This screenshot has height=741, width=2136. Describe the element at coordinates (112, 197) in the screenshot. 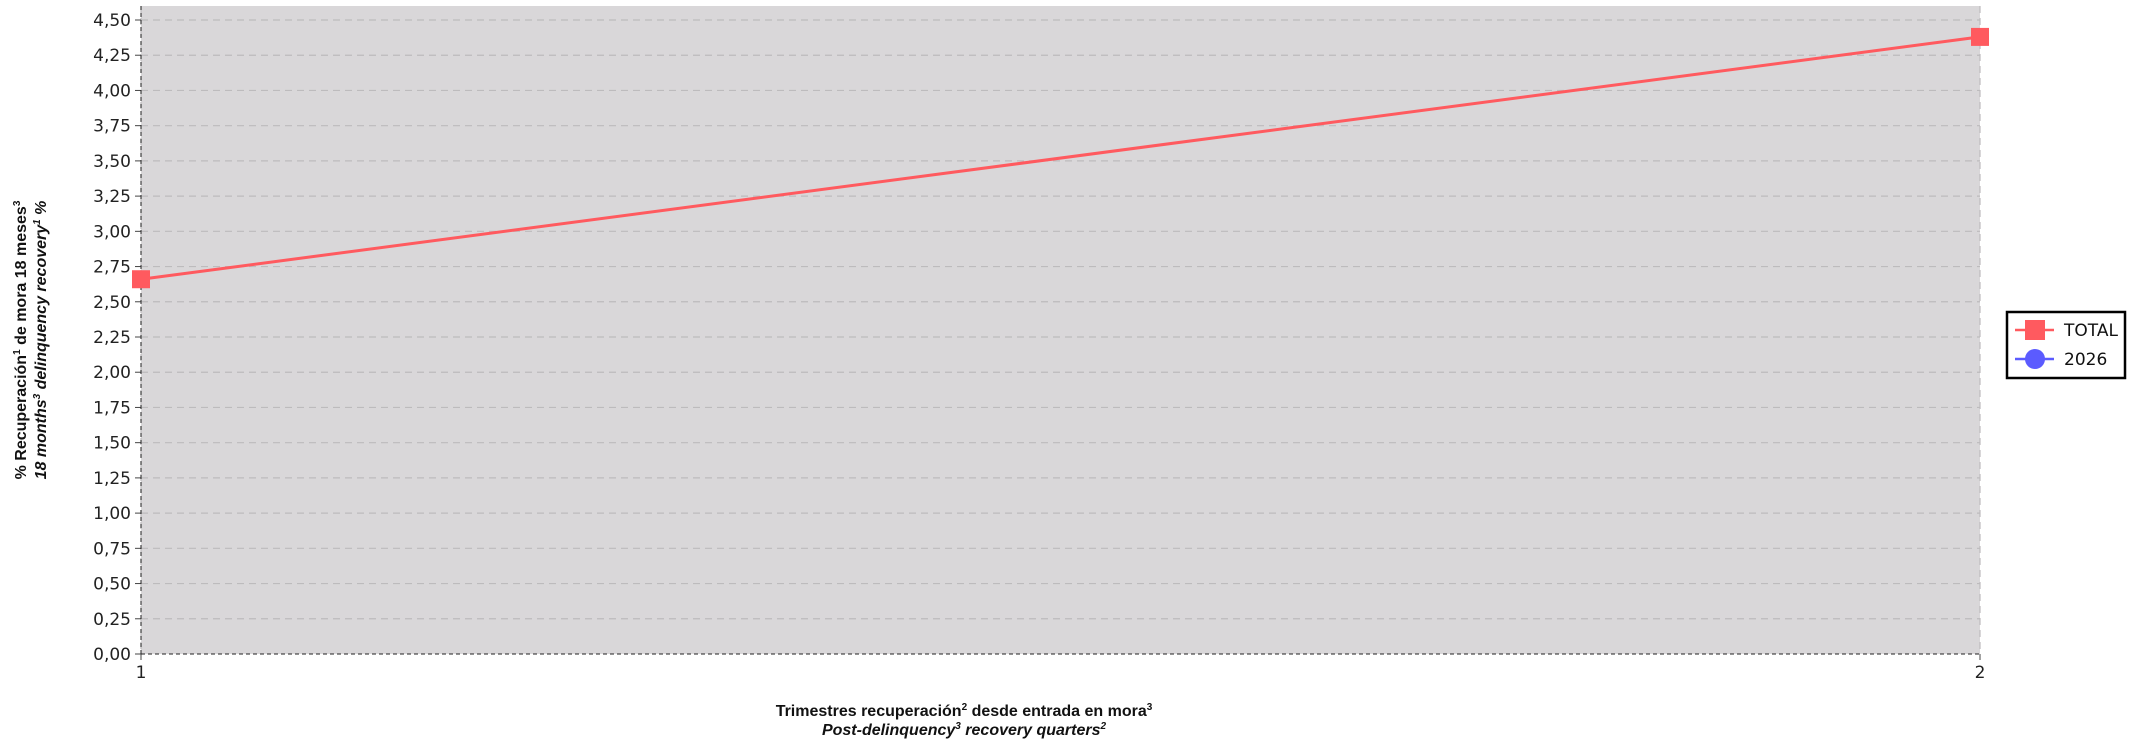

I see `y-tick-label: 3,25` at that location.